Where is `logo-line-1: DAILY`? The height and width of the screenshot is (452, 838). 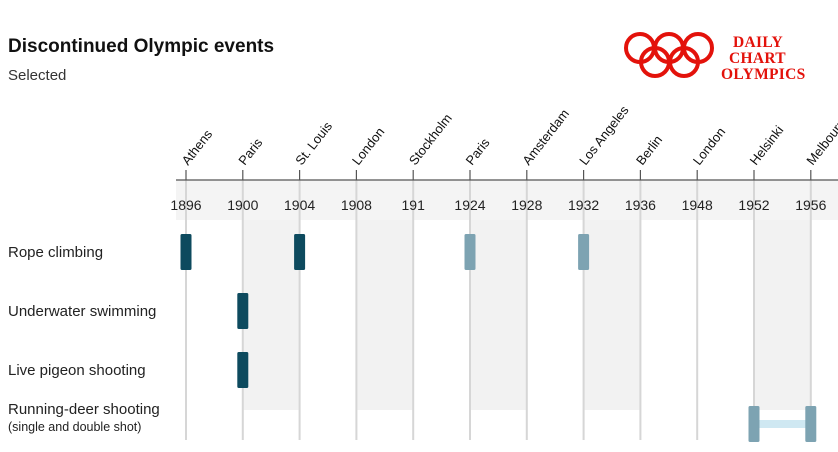
logo-line-1: DAILY is located at coordinates (758, 42).